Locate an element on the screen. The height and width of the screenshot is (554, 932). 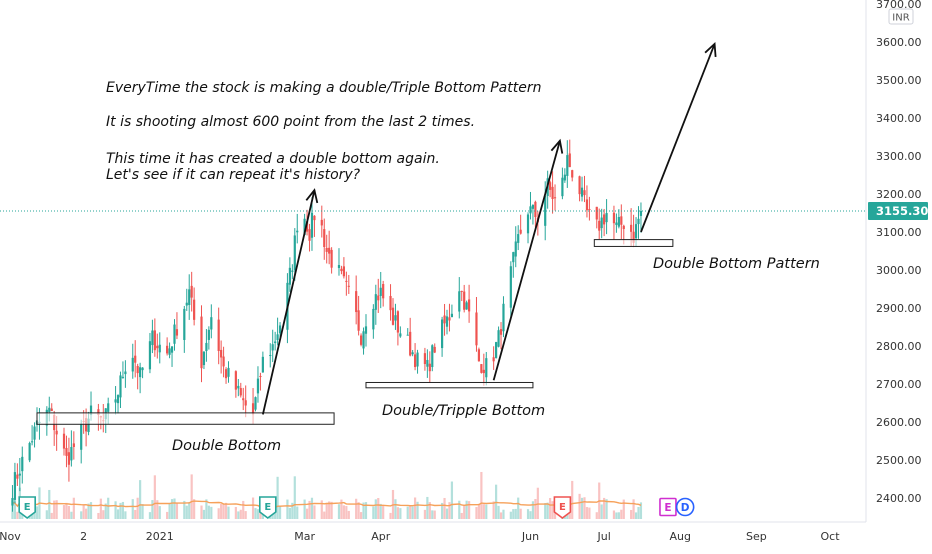
double-bottom-box is located at coordinates (185, 418).